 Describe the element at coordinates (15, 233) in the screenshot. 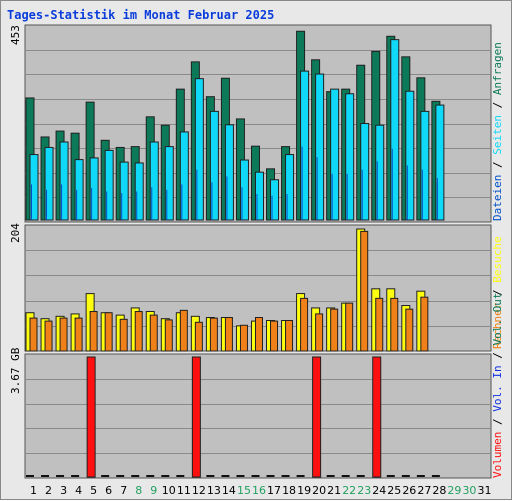

I see `middle-max-label: 204` at that location.